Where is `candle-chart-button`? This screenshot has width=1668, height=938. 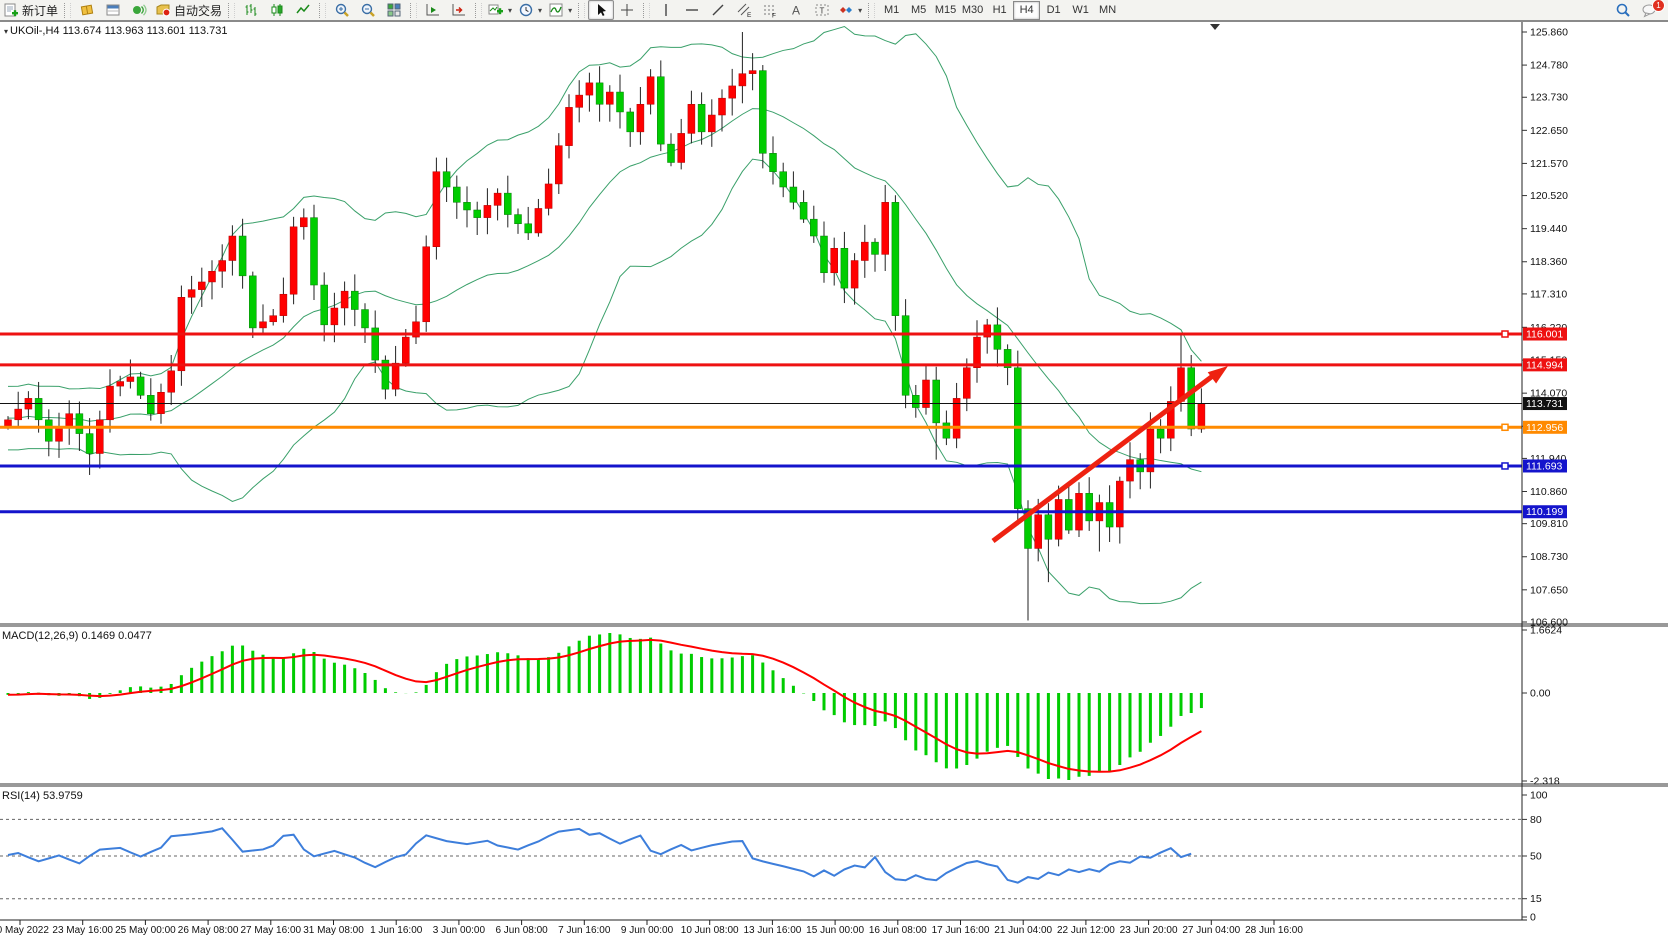 candle-chart-button is located at coordinates (277, 10).